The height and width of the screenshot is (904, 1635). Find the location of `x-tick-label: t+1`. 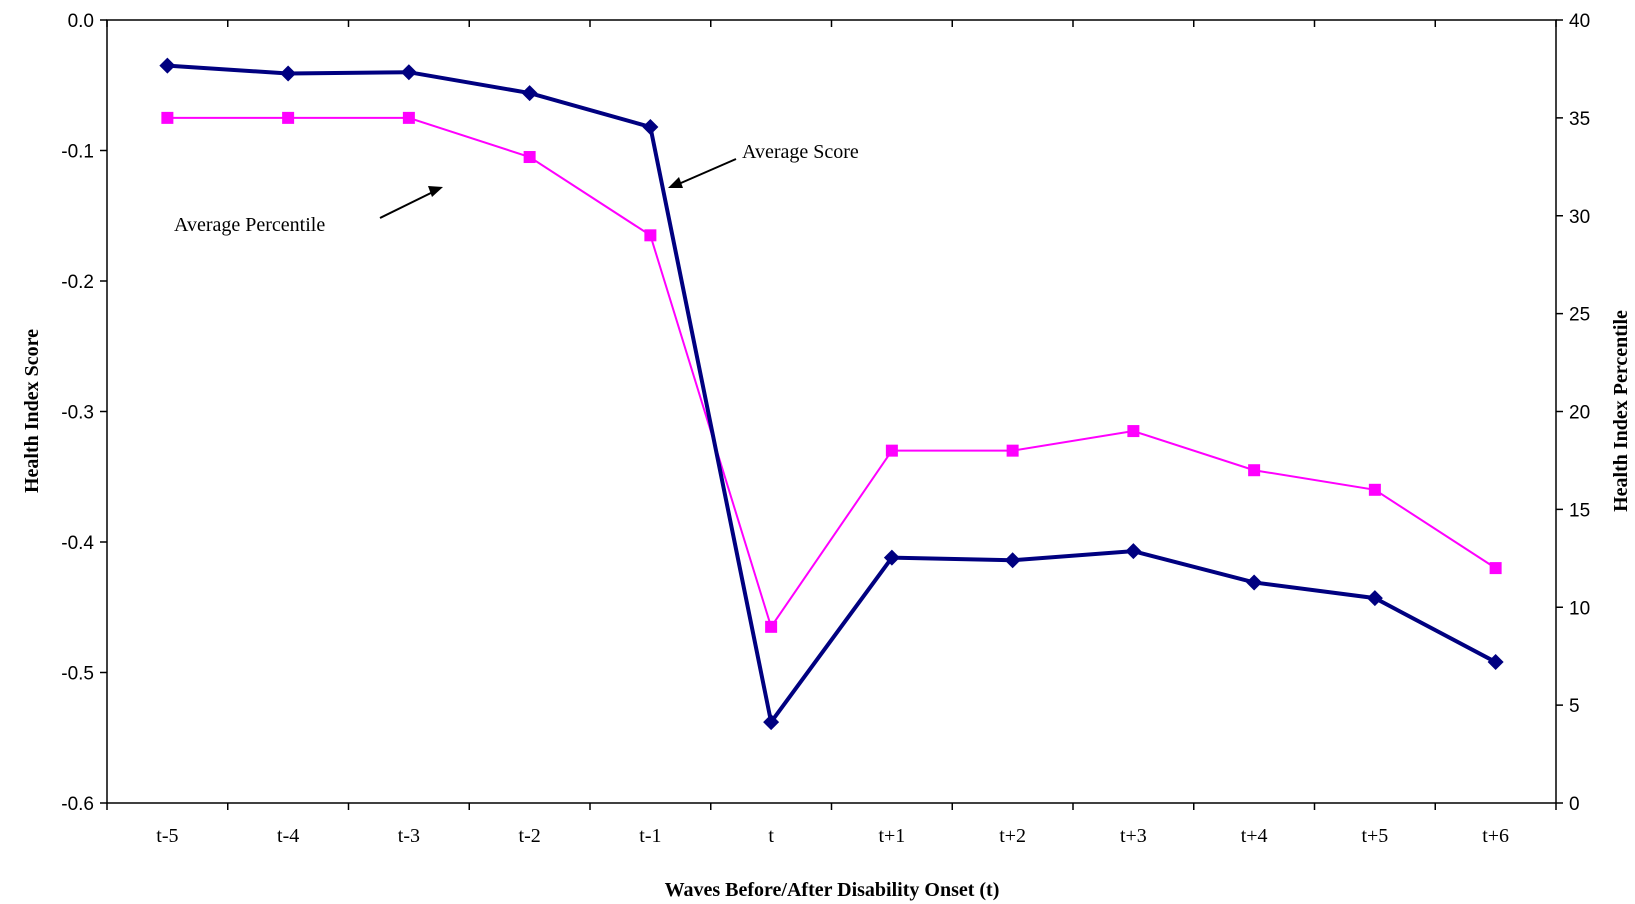

x-tick-label: t+1 is located at coordinates (891, 836).